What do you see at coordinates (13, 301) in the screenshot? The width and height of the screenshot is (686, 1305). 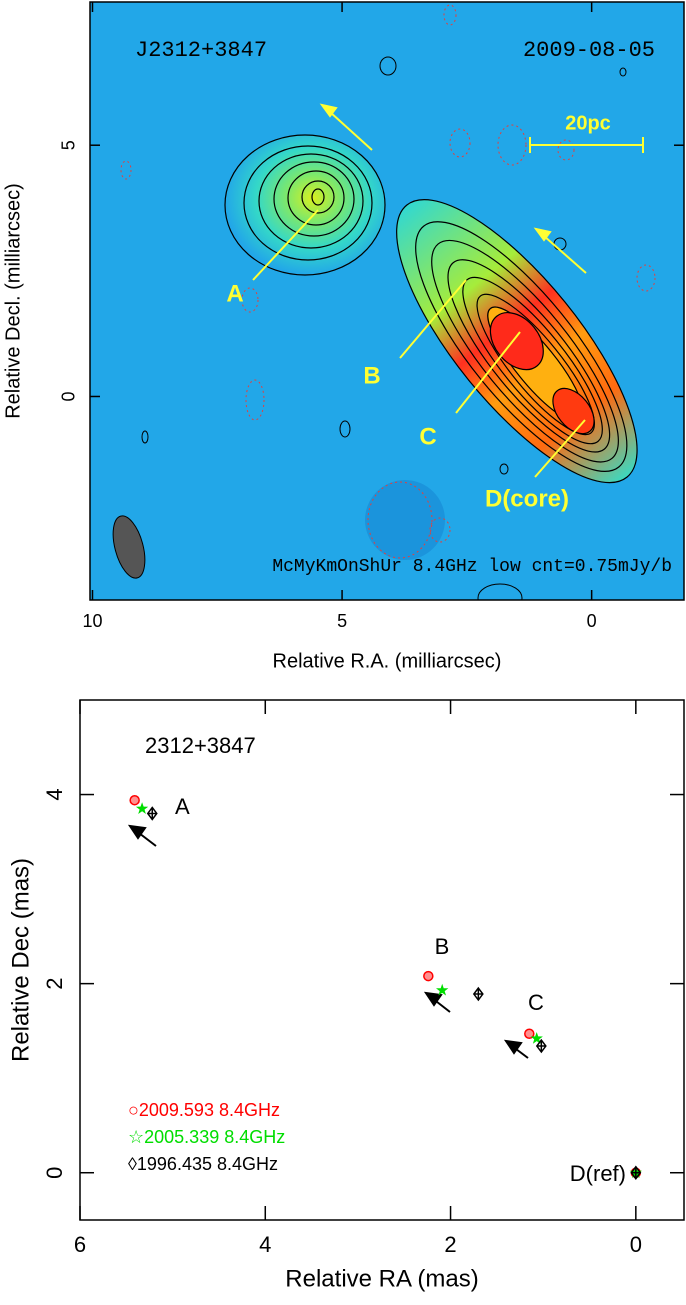 I see `y-axis-label: Relative Decl. (milliarcsec)` at bounding box center [13, 301].